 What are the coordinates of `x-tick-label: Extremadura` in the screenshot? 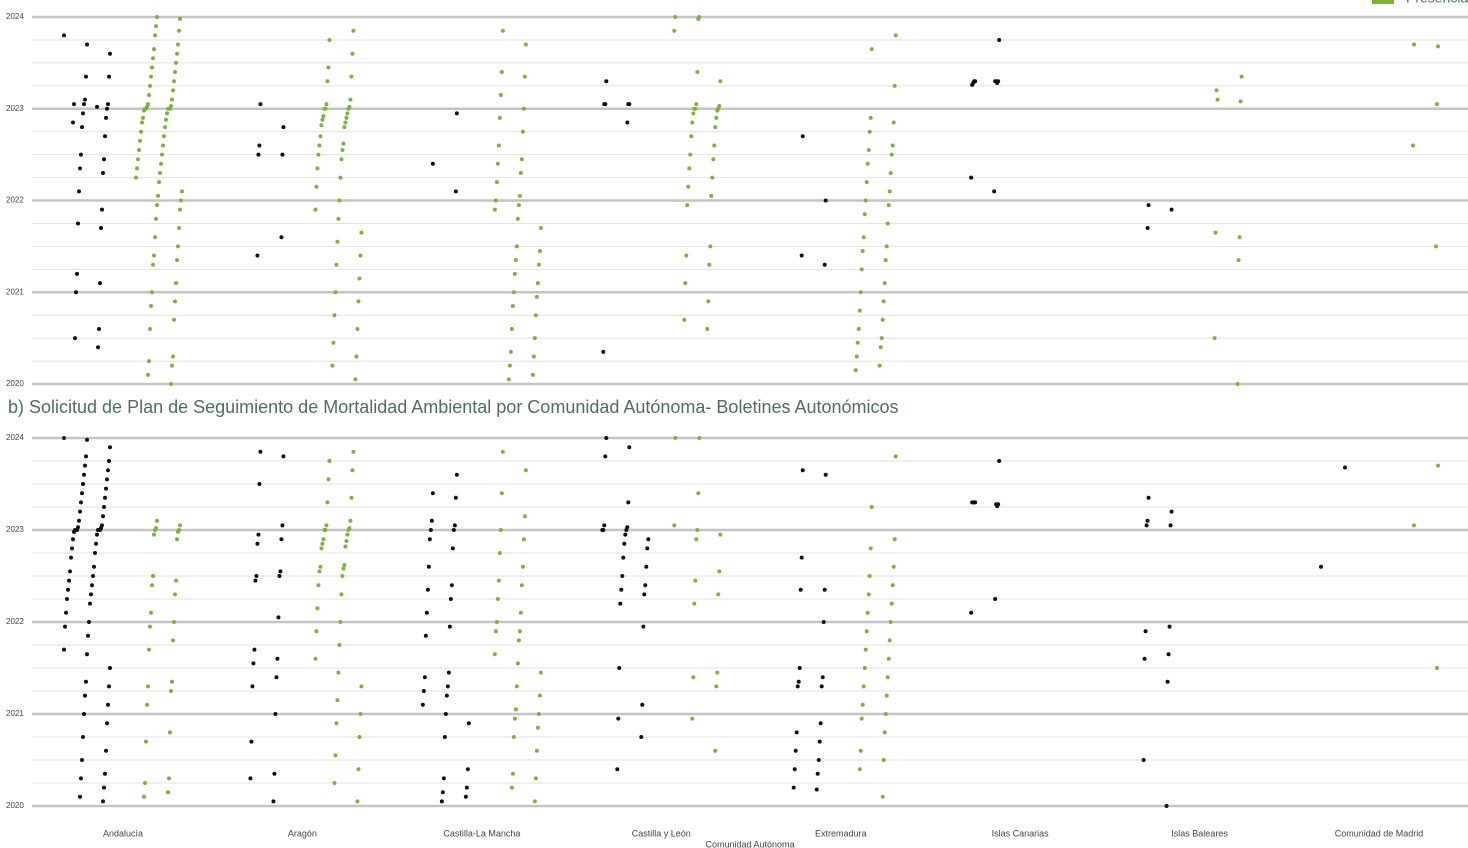 It's located at (841, 833).